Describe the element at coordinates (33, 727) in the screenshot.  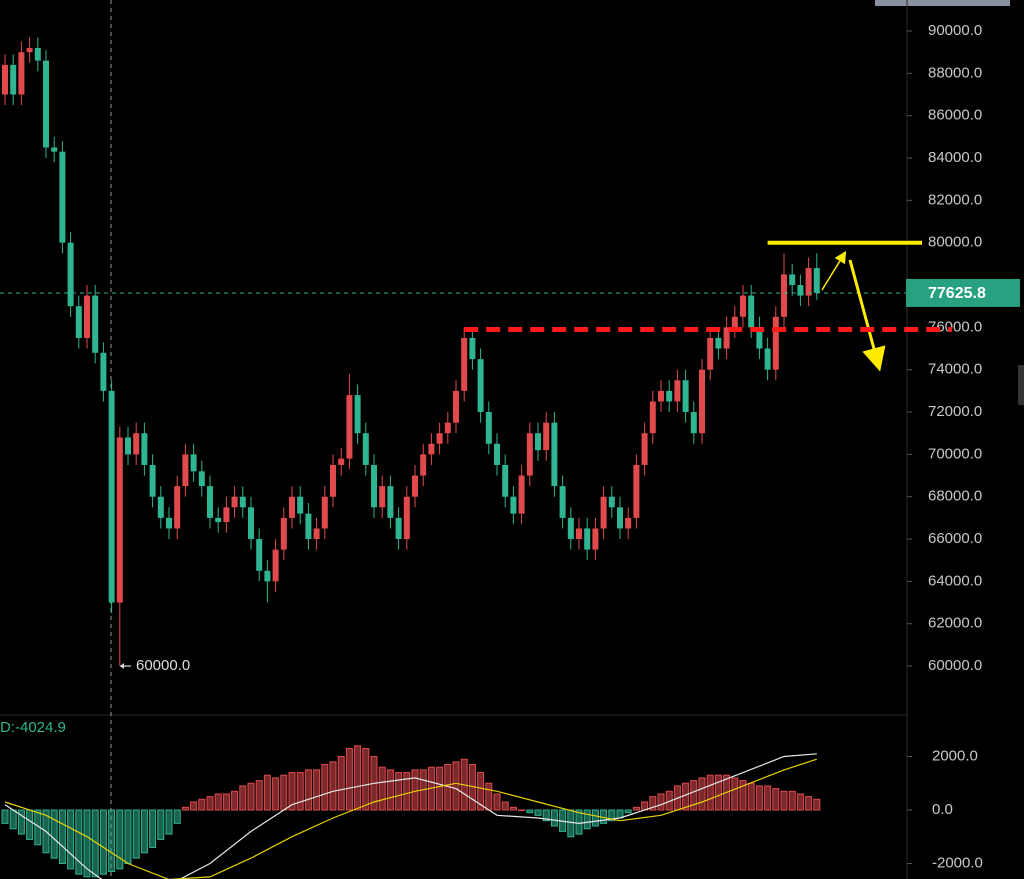
I see `macd-label: D:-4024.9` at that location.